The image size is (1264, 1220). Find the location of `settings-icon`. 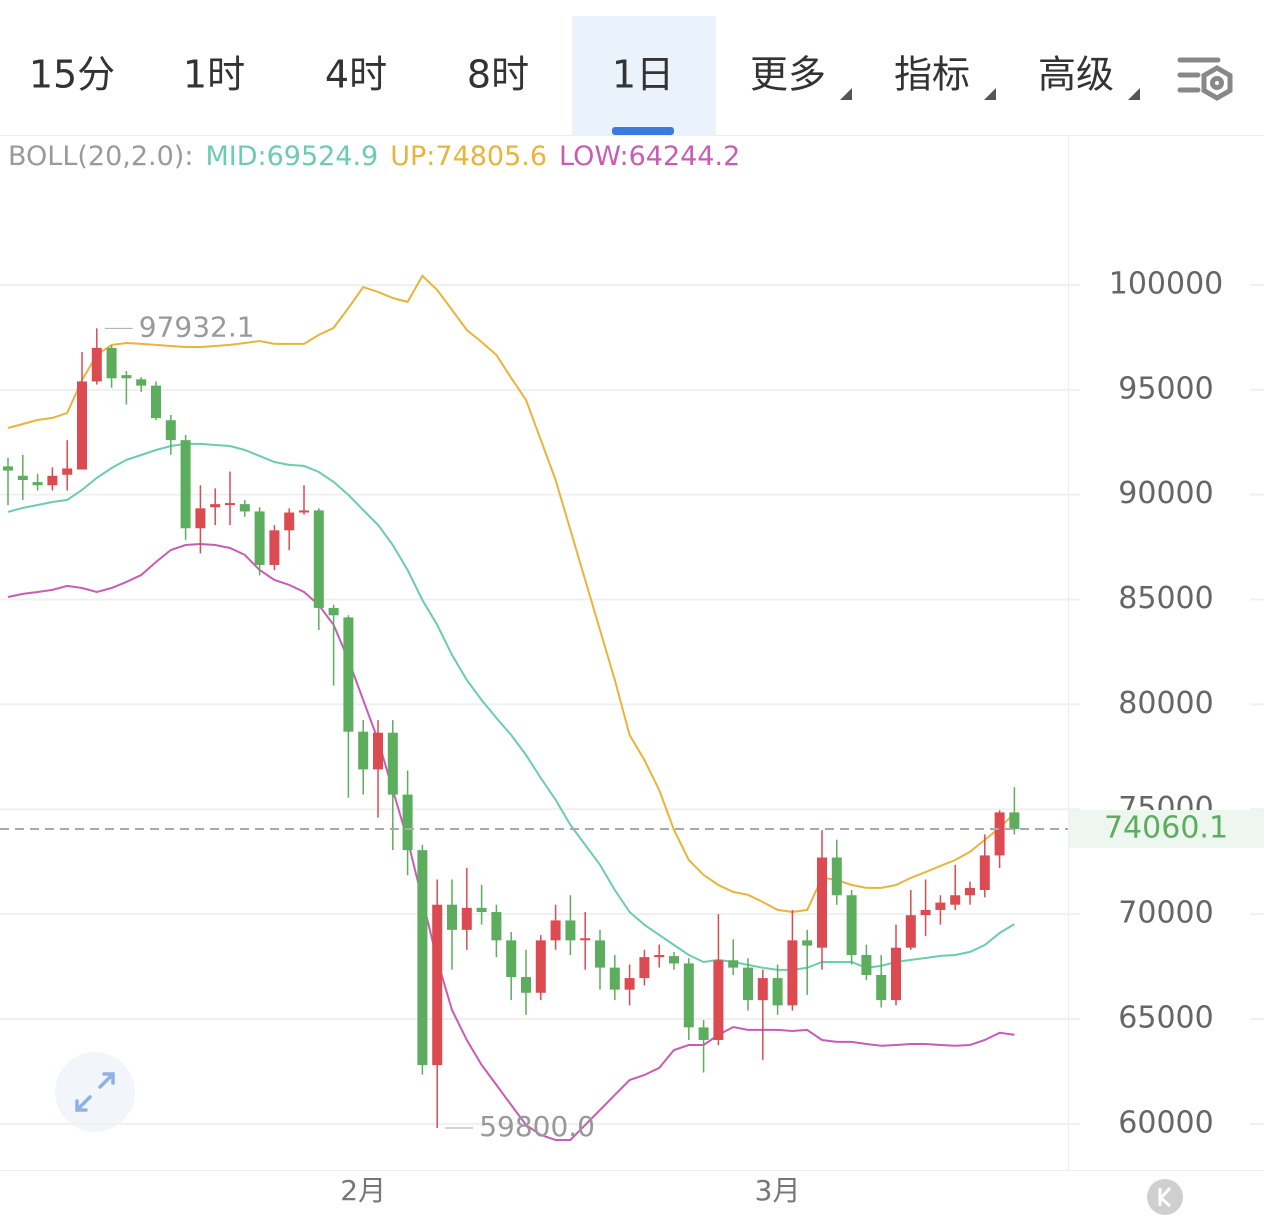

settings-icon is located at coordinates (1205, 79).